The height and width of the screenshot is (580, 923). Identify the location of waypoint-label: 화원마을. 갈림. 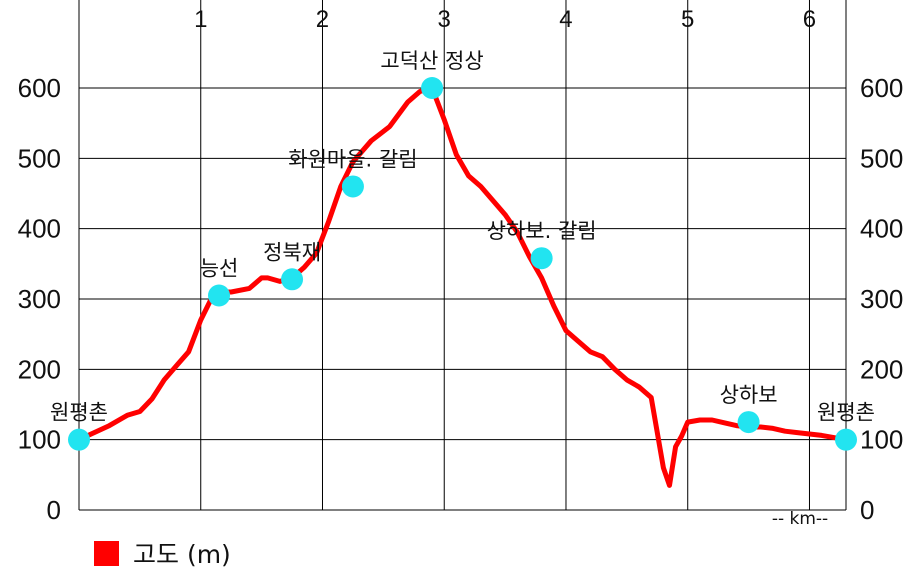
(352, 159).